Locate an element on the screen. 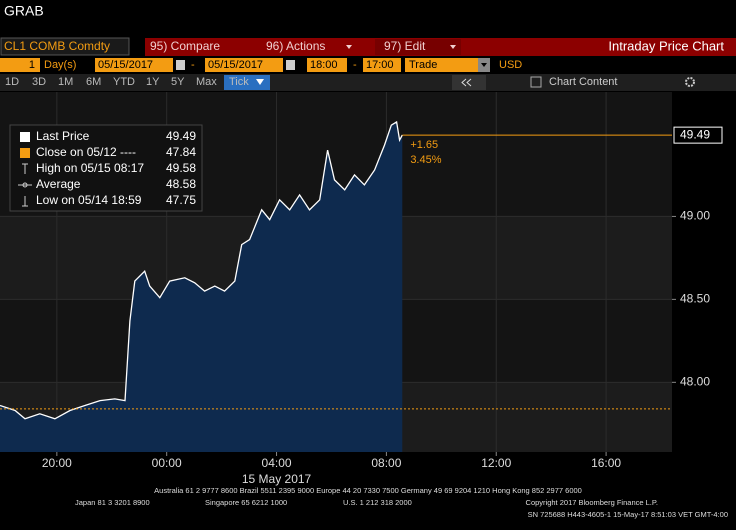 The width and height of the screenshot is (736, 530). change-annotation: +1.65 is located at coordinates (424, 145).